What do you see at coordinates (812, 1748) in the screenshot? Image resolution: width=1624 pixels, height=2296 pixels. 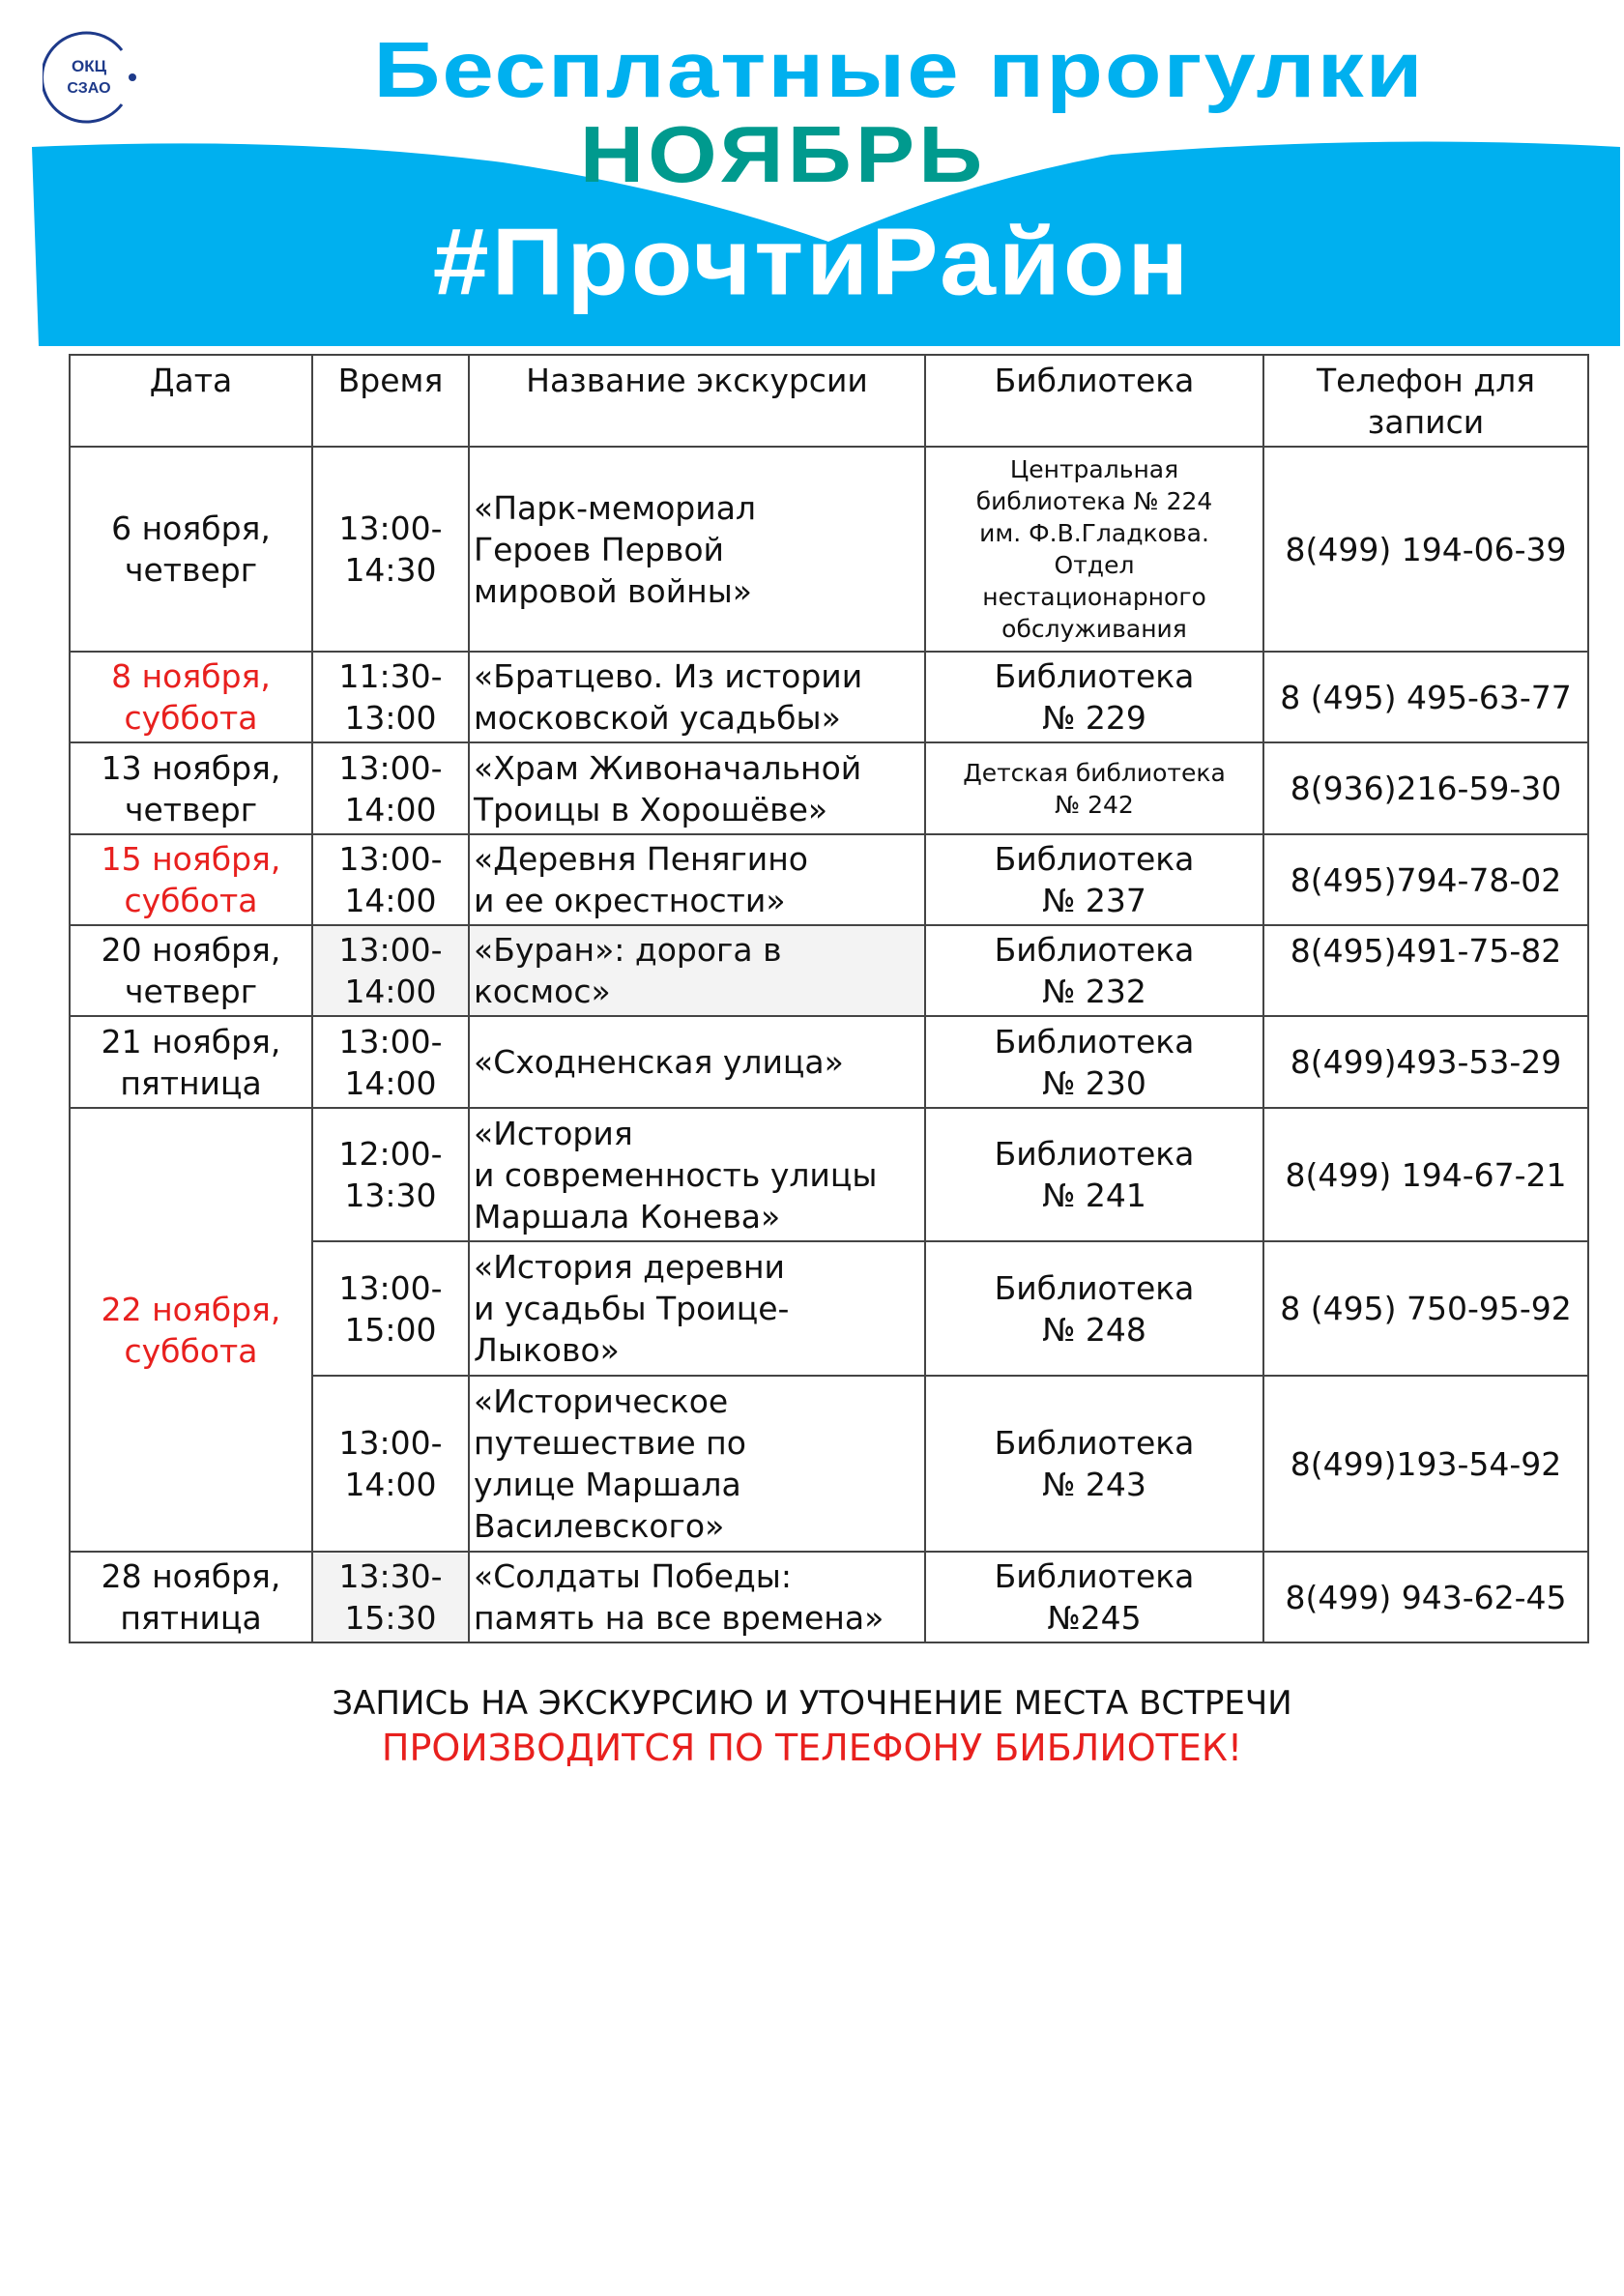 I see `footer-note-emphasis: ПРОИЗВОДИТСЯ ПО ТЕЛЕФОНУ БИБЛИОТЕК!` at bounding box center [812, 1748].